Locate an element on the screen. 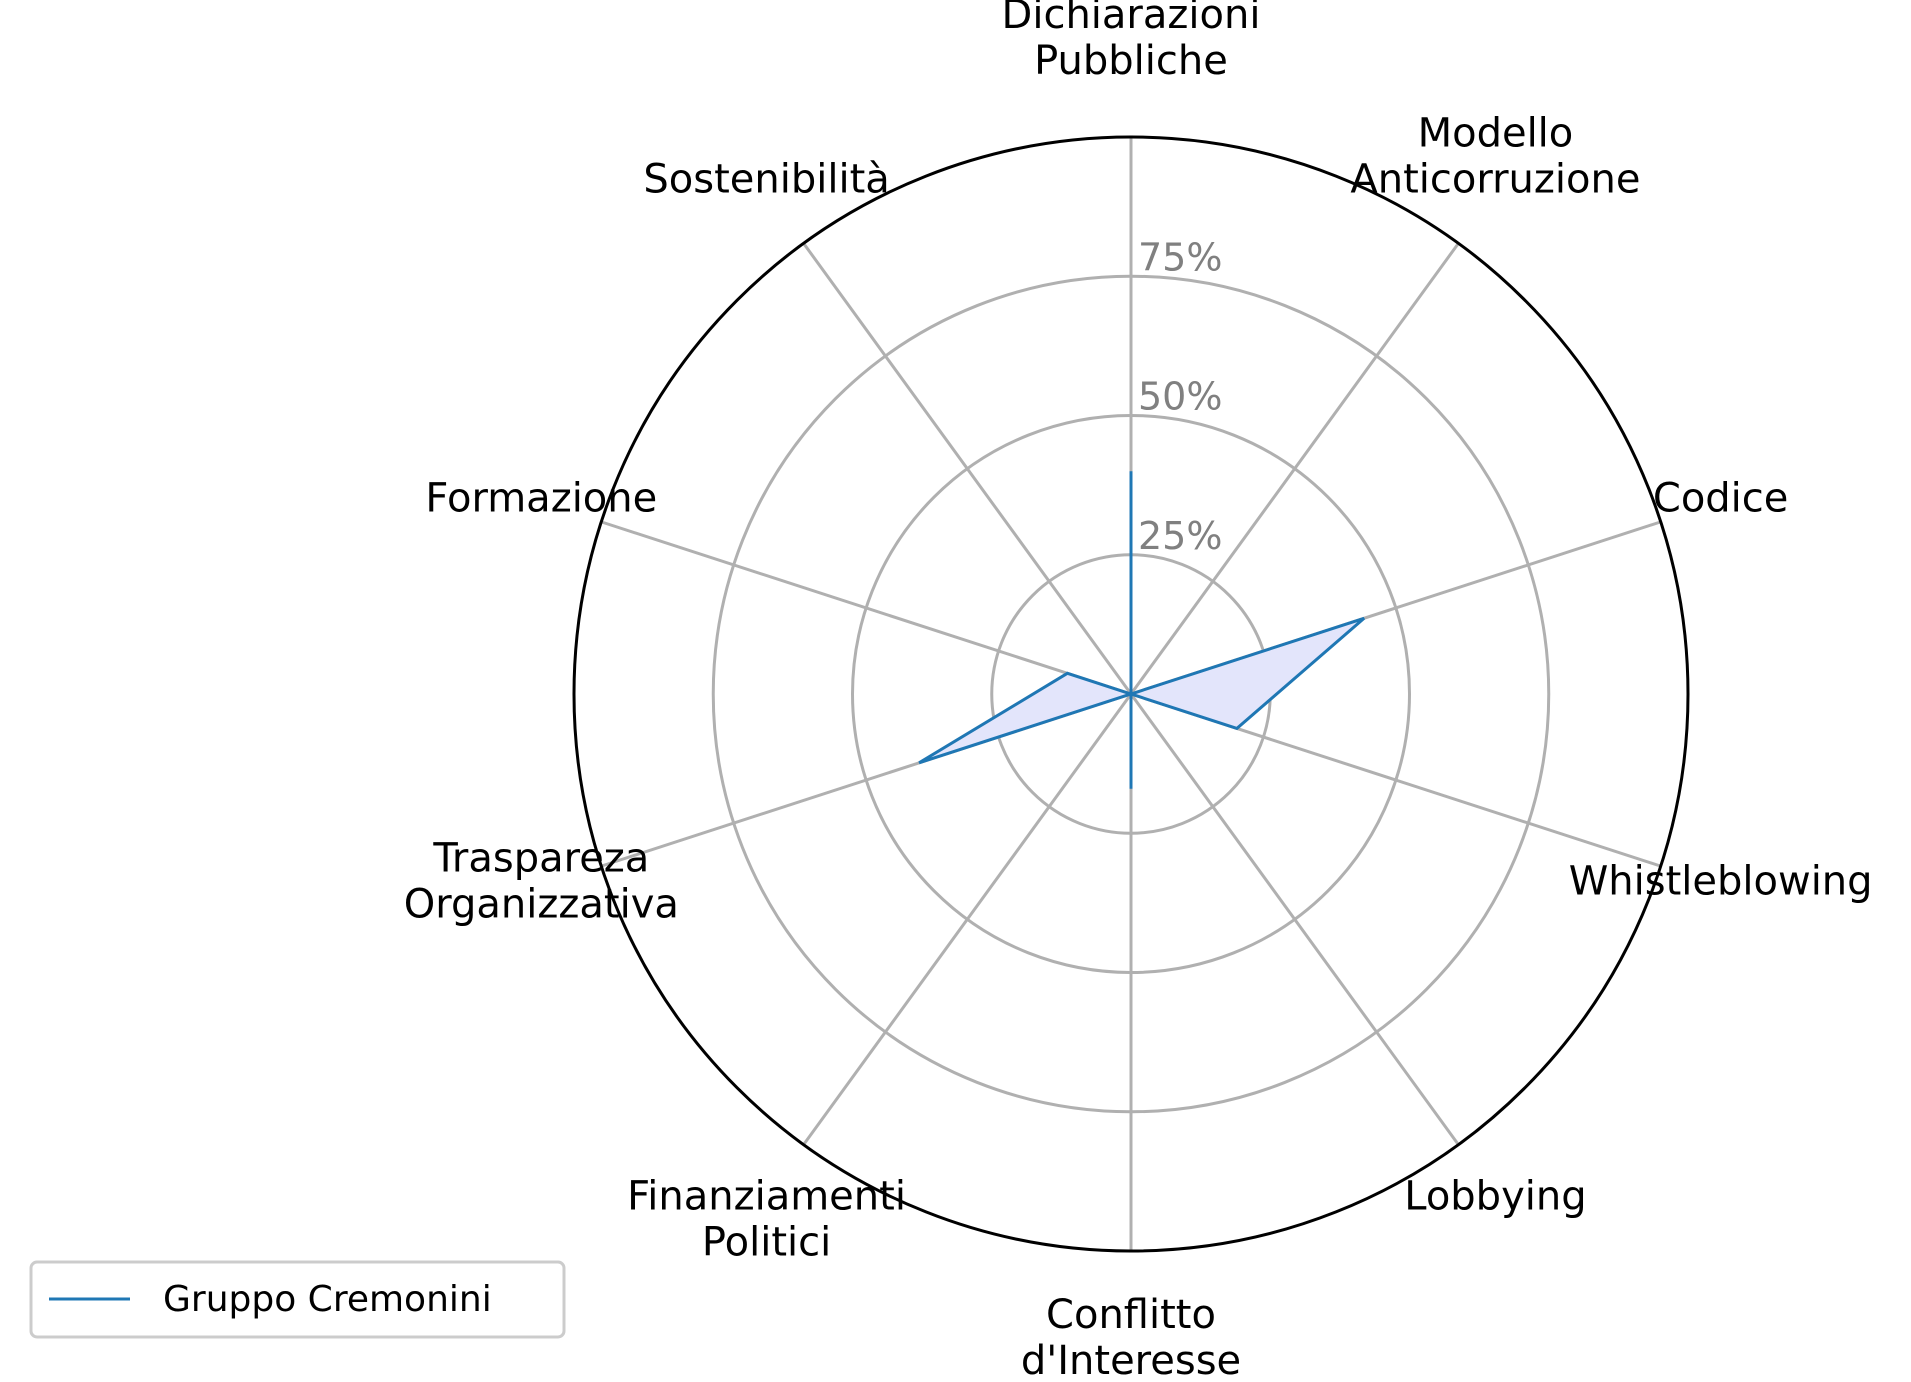 The width and height of the screenshot is (1911, 1382). axis-label-5: Conflitto d'Interesse is located at coordinates (1131, 1337).